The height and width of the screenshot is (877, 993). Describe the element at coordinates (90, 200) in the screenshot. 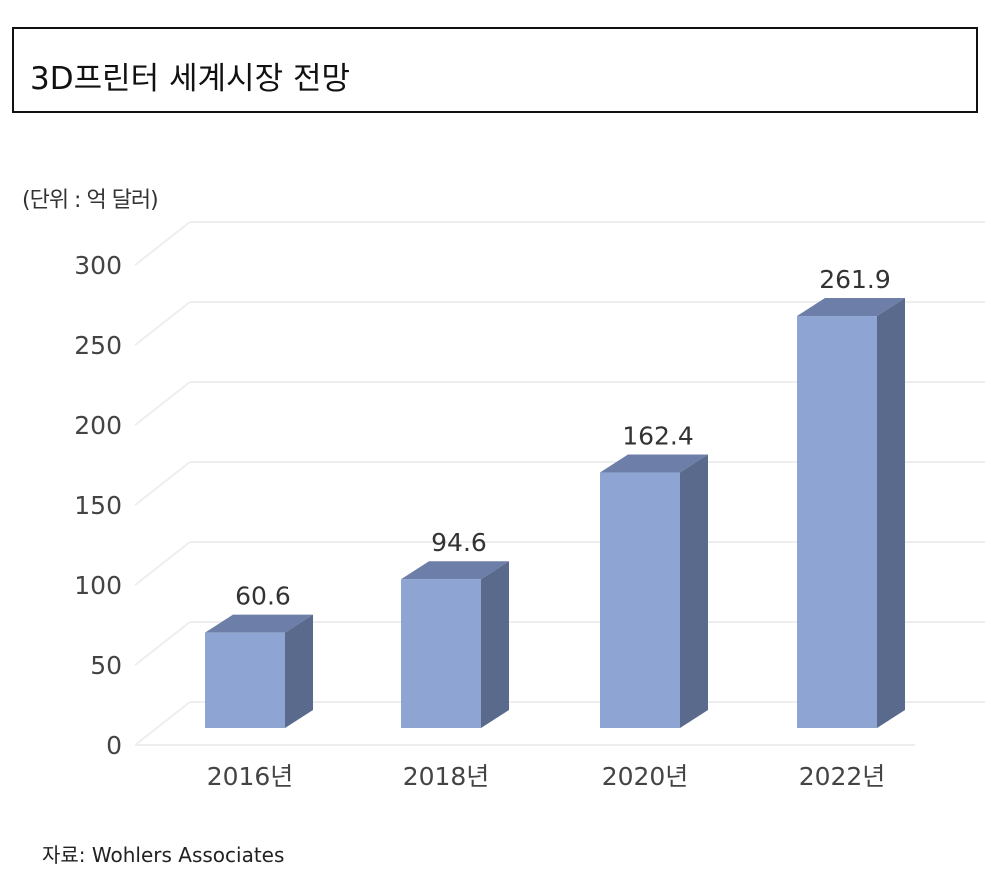

I see `unit-label: (단위 : 억 달러)` at that location.